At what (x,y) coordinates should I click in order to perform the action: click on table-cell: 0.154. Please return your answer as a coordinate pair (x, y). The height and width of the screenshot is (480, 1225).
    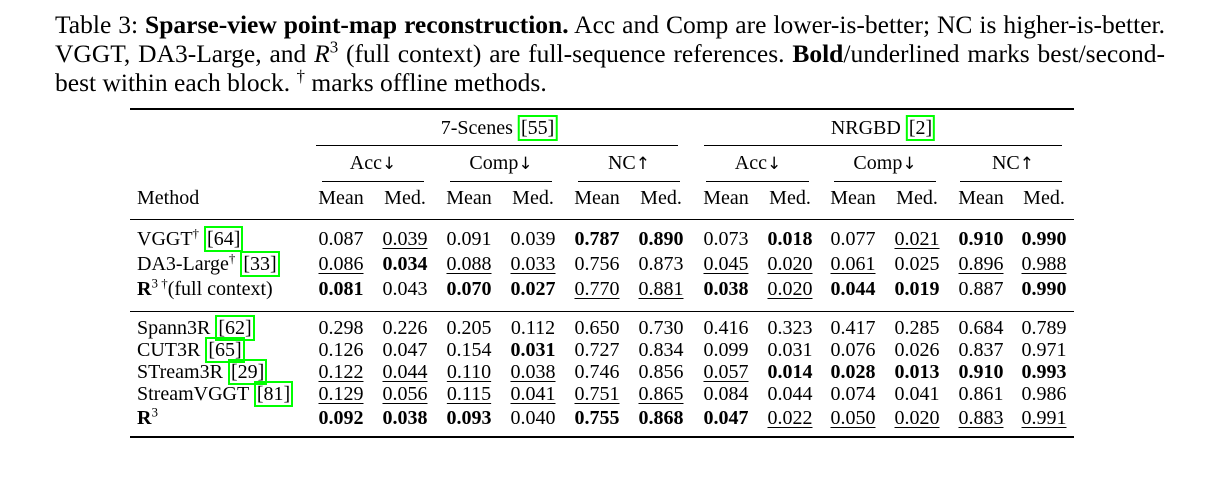
    Looking at the image, I should click on (469, 350).